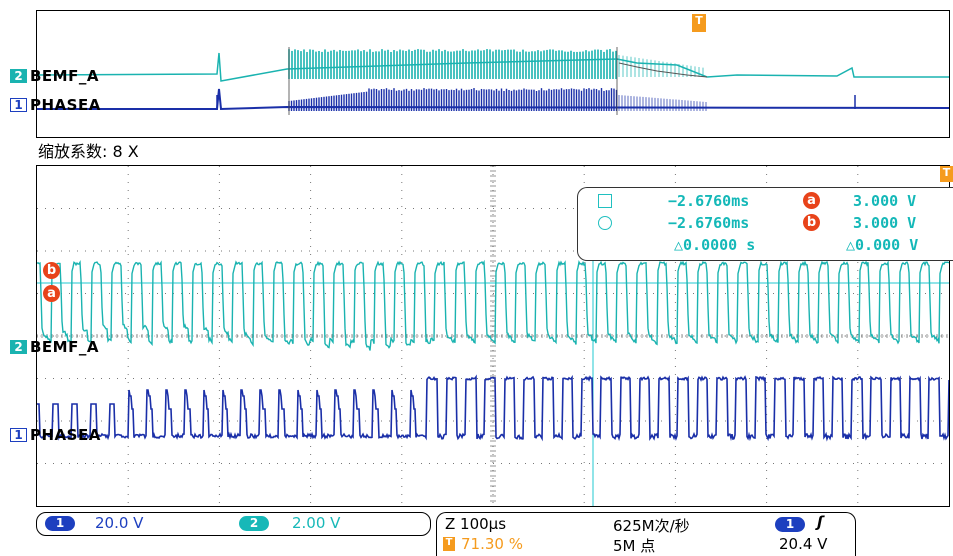 Image resolution: width=953 pixels, height=556 pixels. Describe the element at coordinates (714, 245) in the screenshot. I see `cursor-delta-time: △0.0000 s` at that location.